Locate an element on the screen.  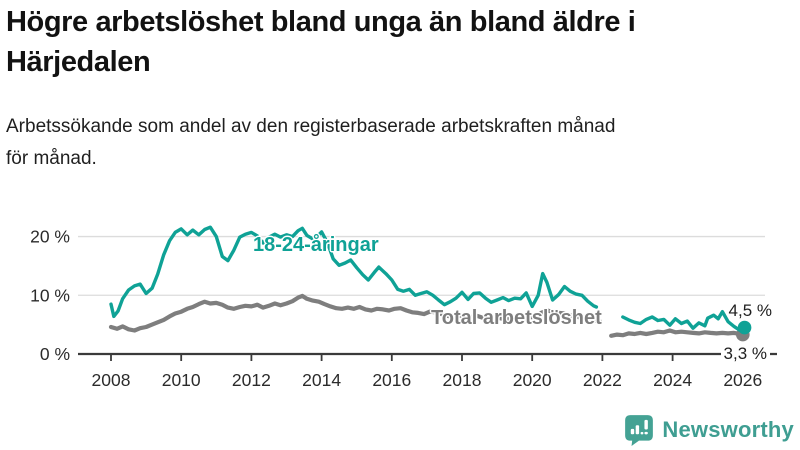
svg-text: 2020 is located at coordinates (532, 380).